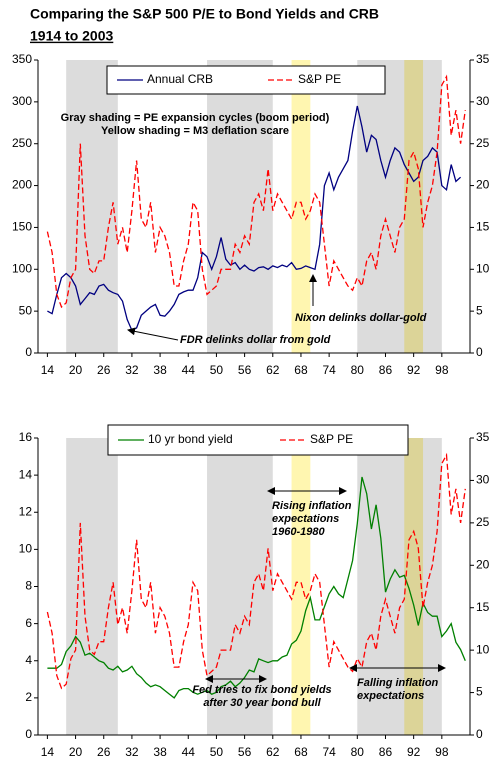 This screenshot has height=778, width=500. Describe the element at coordinates (22, 59) in the screenshot. I see `y-tick-label: 350` at that location.